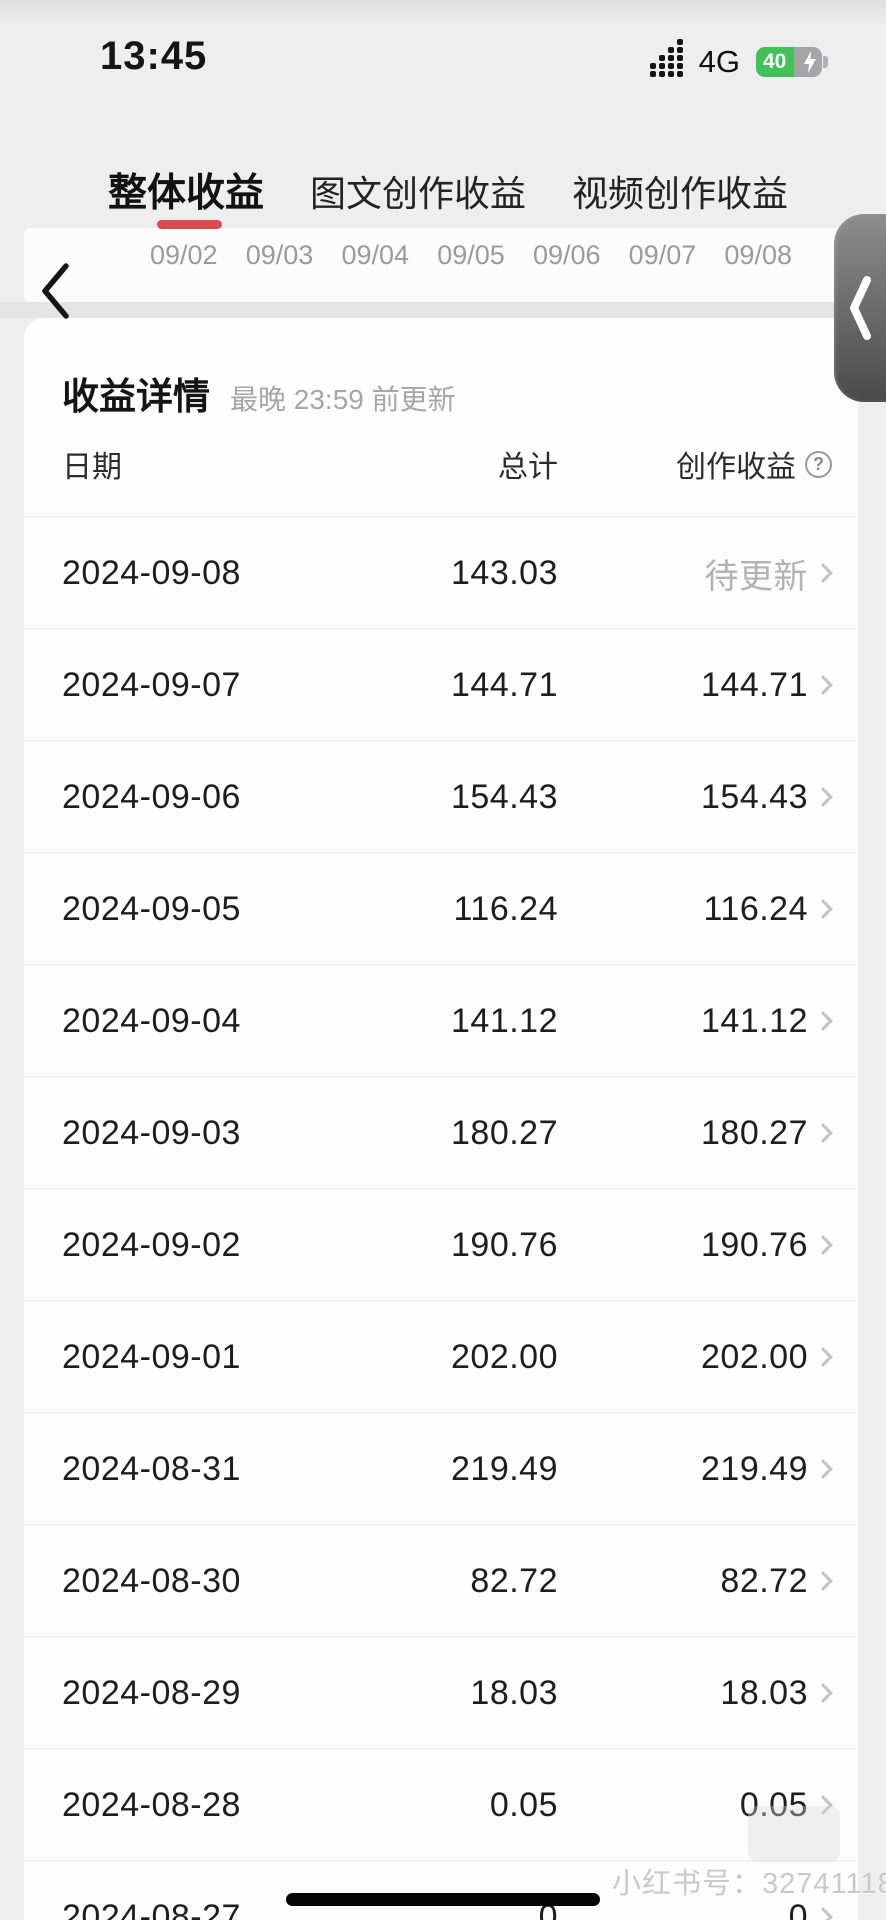  I want to click on watermark-account-id: 小红书号：327411188, so click(749, 1884).